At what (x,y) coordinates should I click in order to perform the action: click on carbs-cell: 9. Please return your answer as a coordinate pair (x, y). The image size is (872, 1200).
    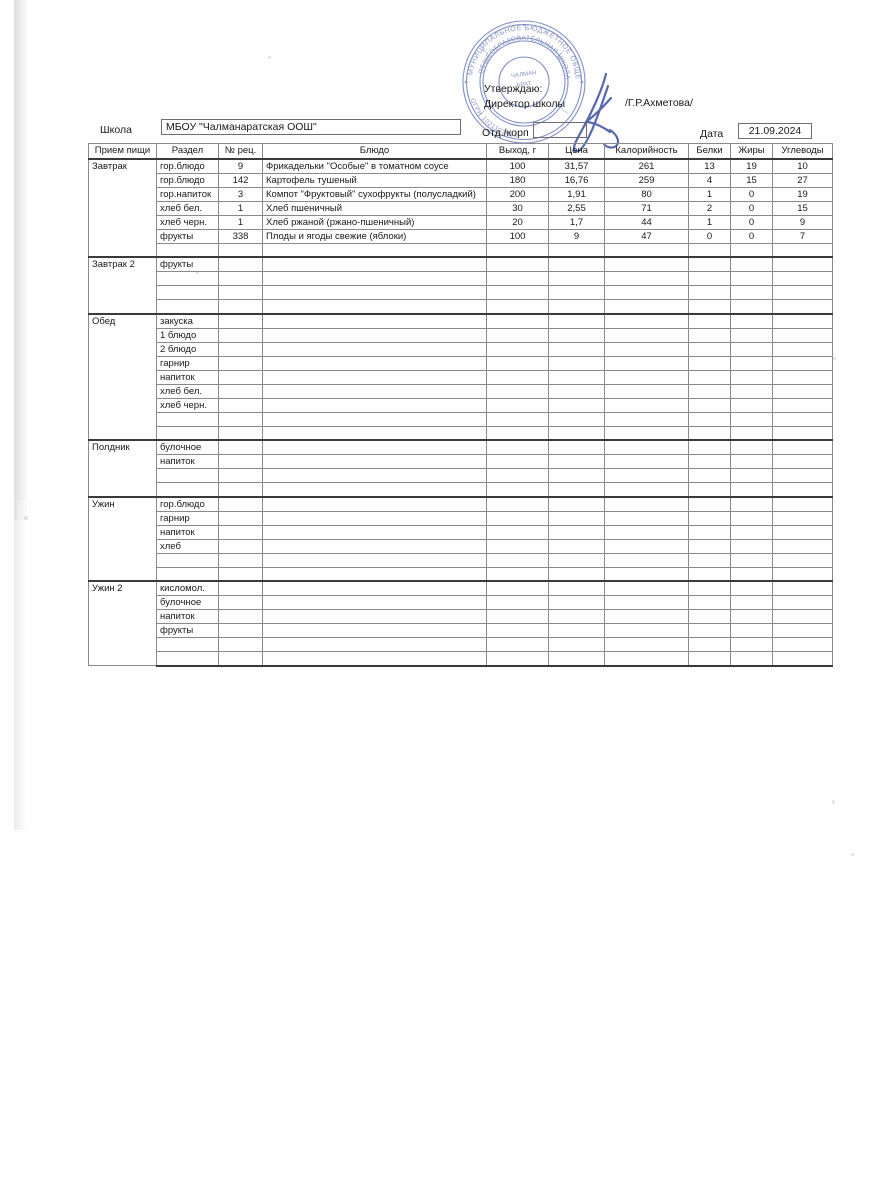
    Looking at the image, I should click on (802, 222).